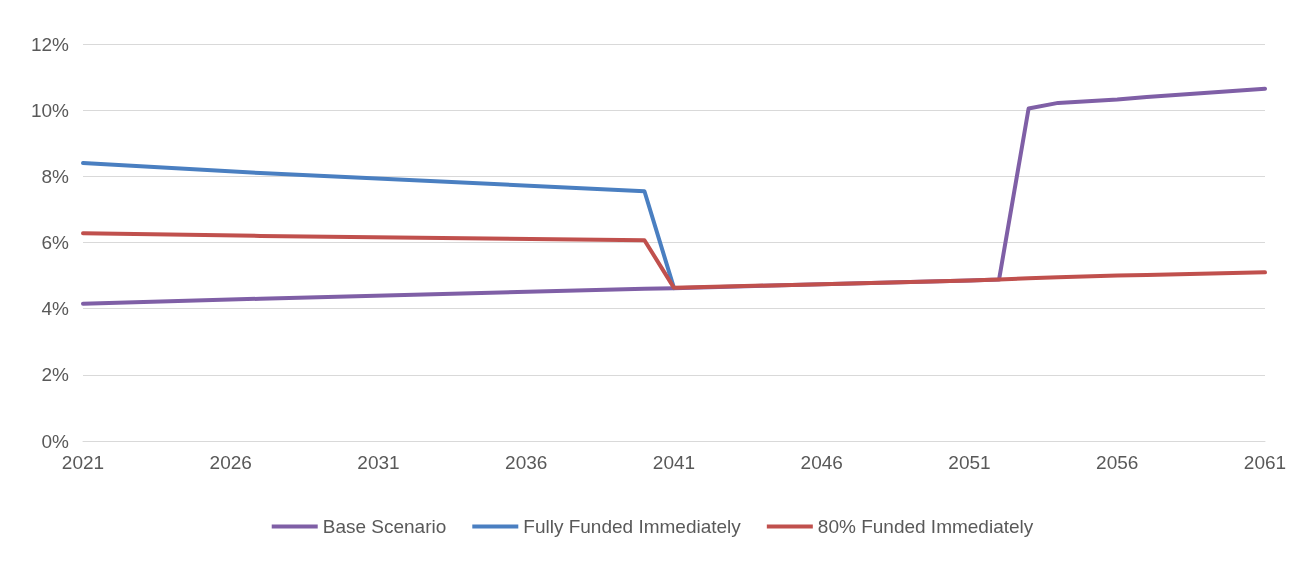 Image resolution: width=1305 pixels, height=563 pixels. What do you see at coordinates (674, 462) in the screenshot?
I see `x-tick-label: 2041` at bounding box center [674, 462].